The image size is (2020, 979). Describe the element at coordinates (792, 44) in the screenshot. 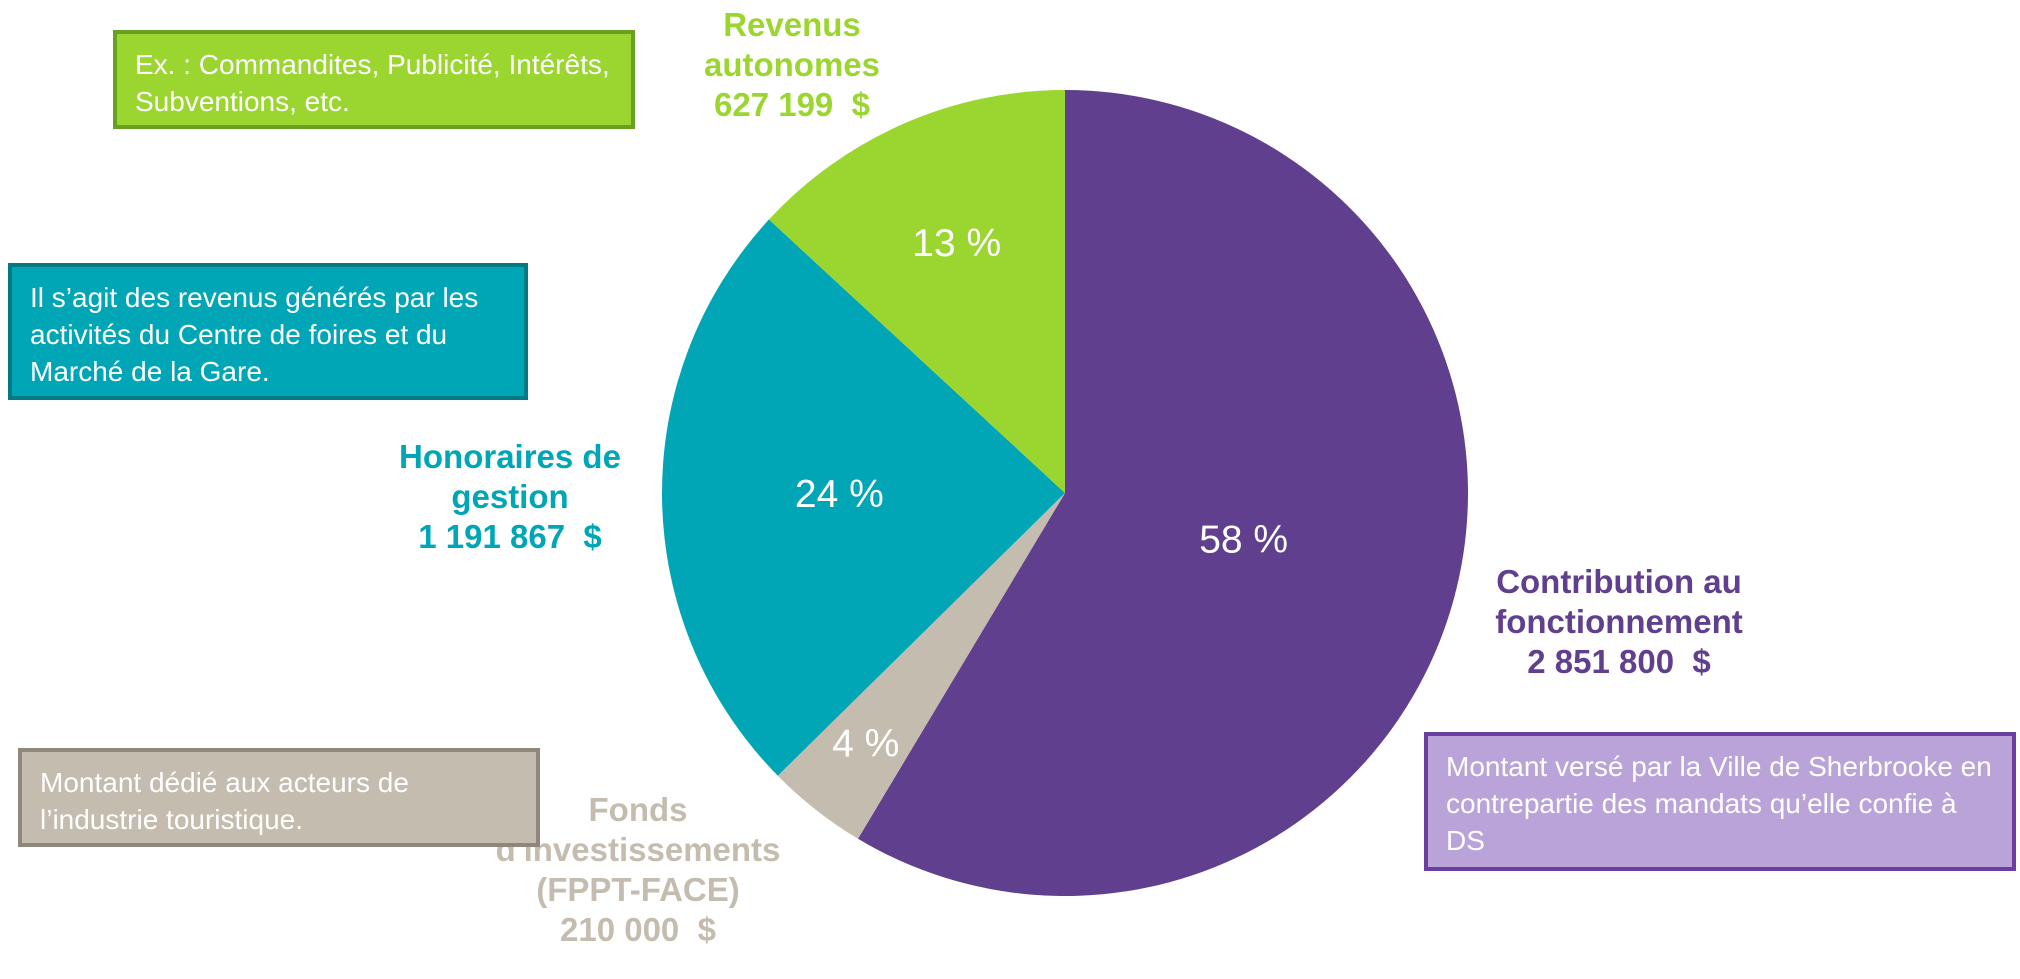

I see `category-name: Revenus autonomes` at that location.